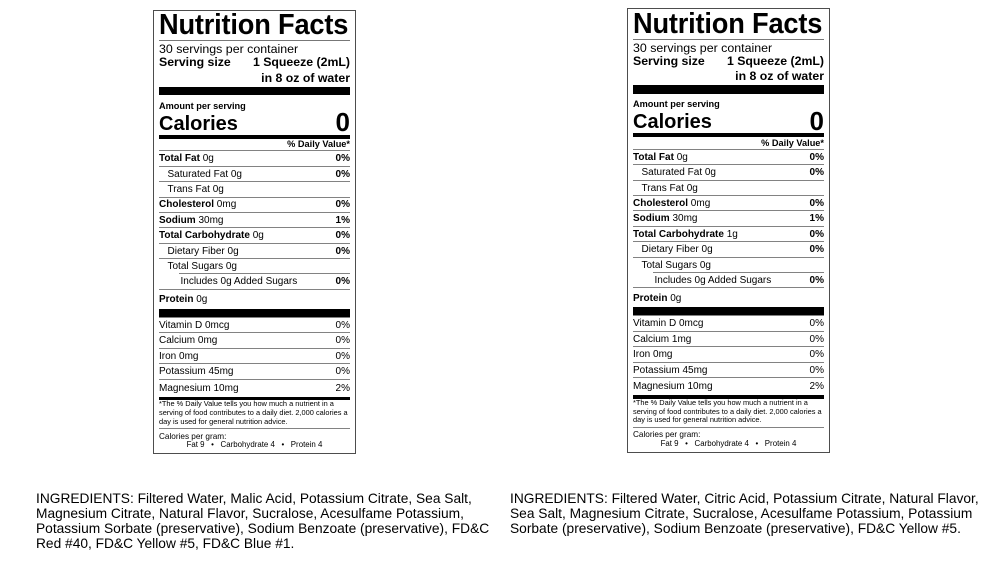 The image size is (1000, 567). I want to click on nutrient-dv: 1%, so click(342, 220).